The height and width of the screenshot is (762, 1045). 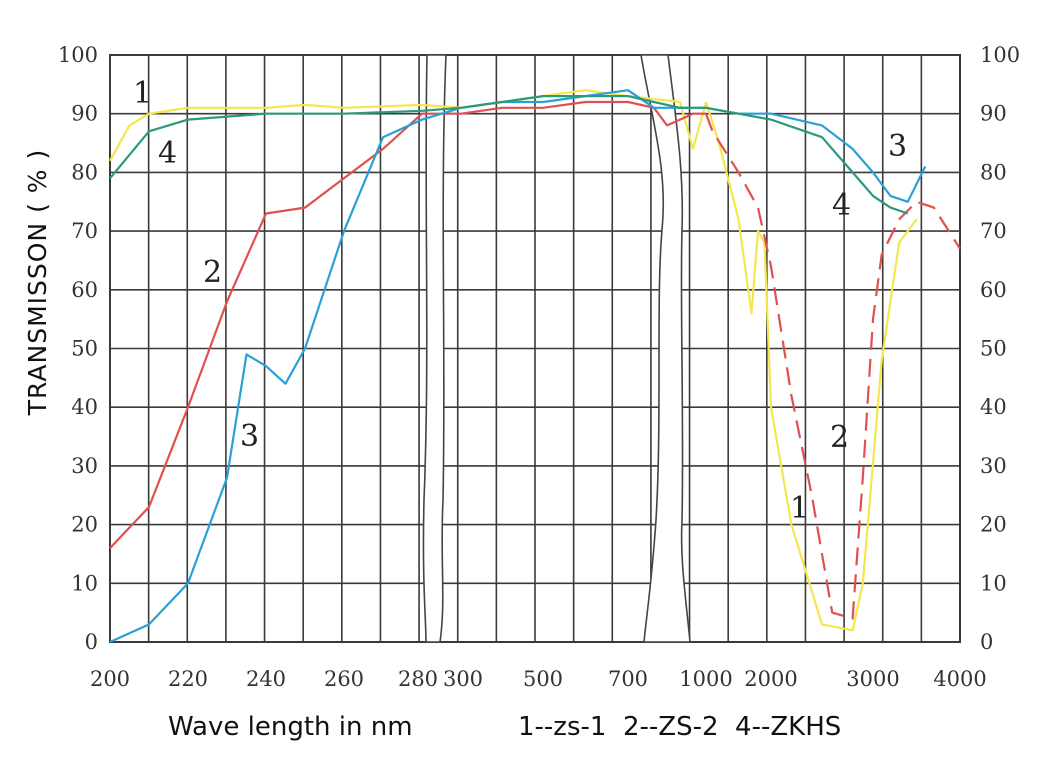 I want to click on curve-label-4-right: 4, so click(x=841, y=205).